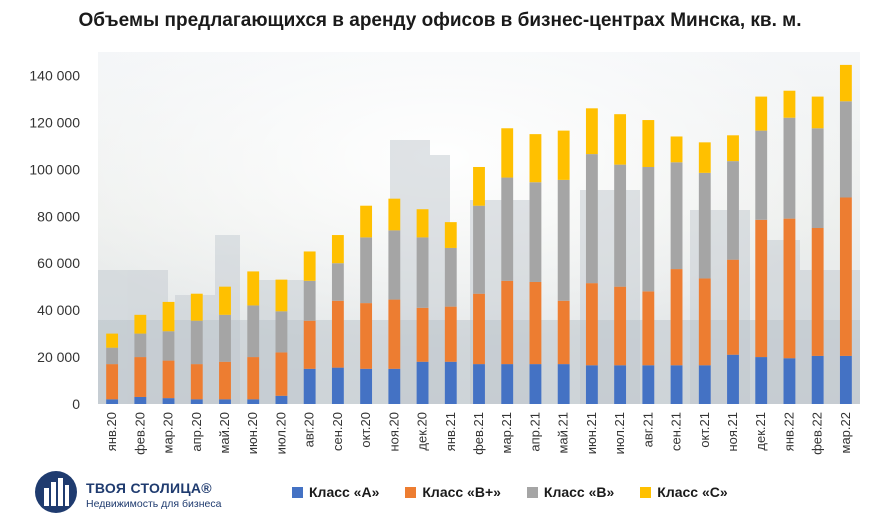 The width and height of the screenshot is (880, 520). What do you see at coordinates (154, 504) in the screenshot?
I see `logo-tagline: Недвижимость для бизнеса` at bounding box center [154, 504].